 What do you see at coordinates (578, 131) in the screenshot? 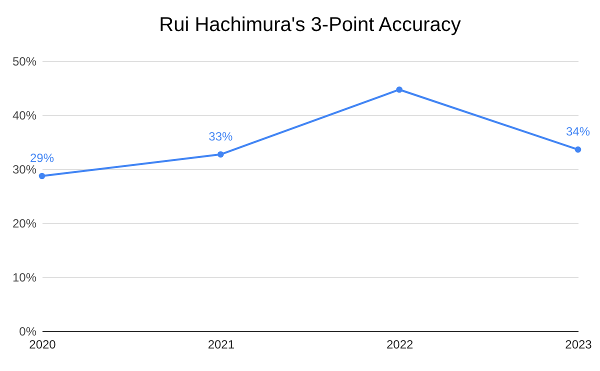
I see `data-label: 34%` at bounding box center [578, 131].